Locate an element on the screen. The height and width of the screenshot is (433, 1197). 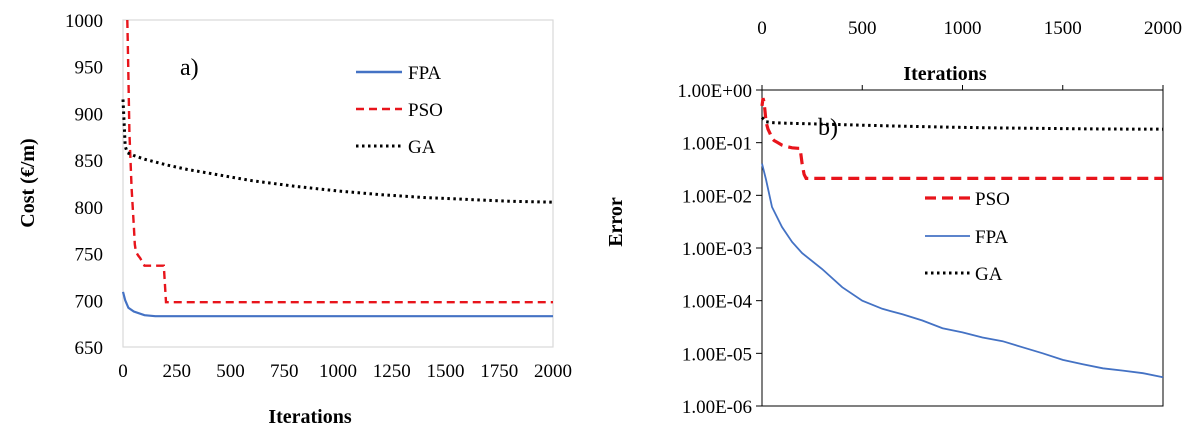
chart-a-x-tick-label: 1500 is located at coordinates (446, 371).